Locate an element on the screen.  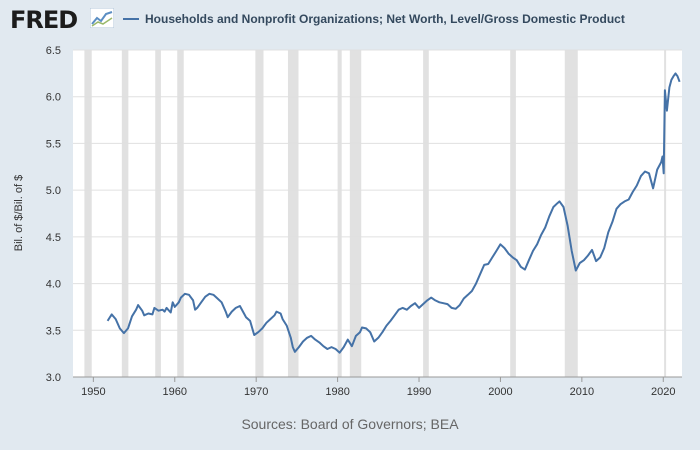
x-tick-label: 1970 is located at coordinates (256, 392).